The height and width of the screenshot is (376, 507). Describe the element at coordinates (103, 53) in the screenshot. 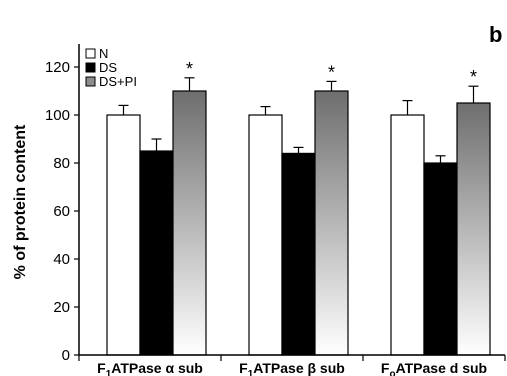

I see `legend-label: N` at that location.